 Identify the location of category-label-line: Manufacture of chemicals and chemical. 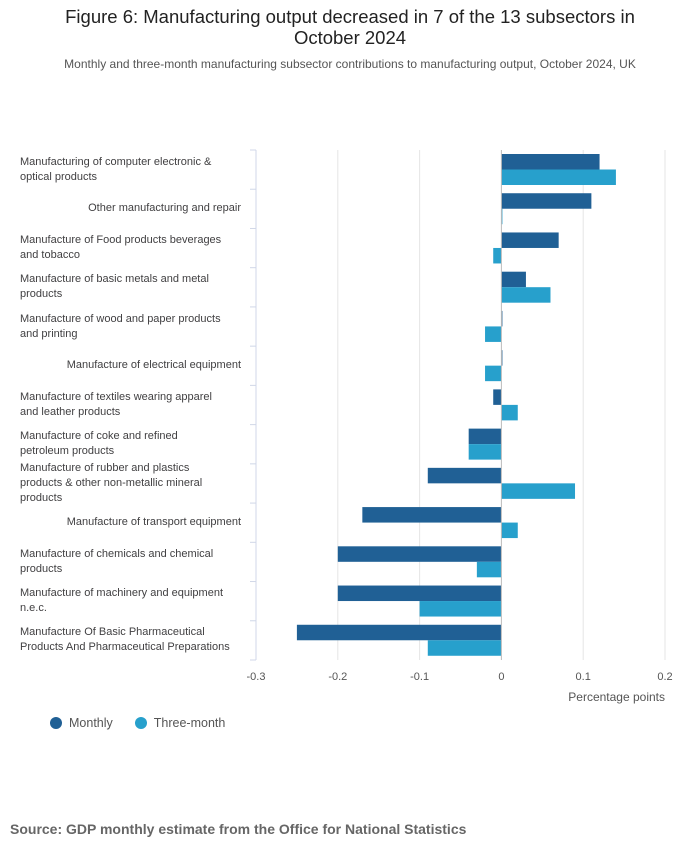
(117, 553).